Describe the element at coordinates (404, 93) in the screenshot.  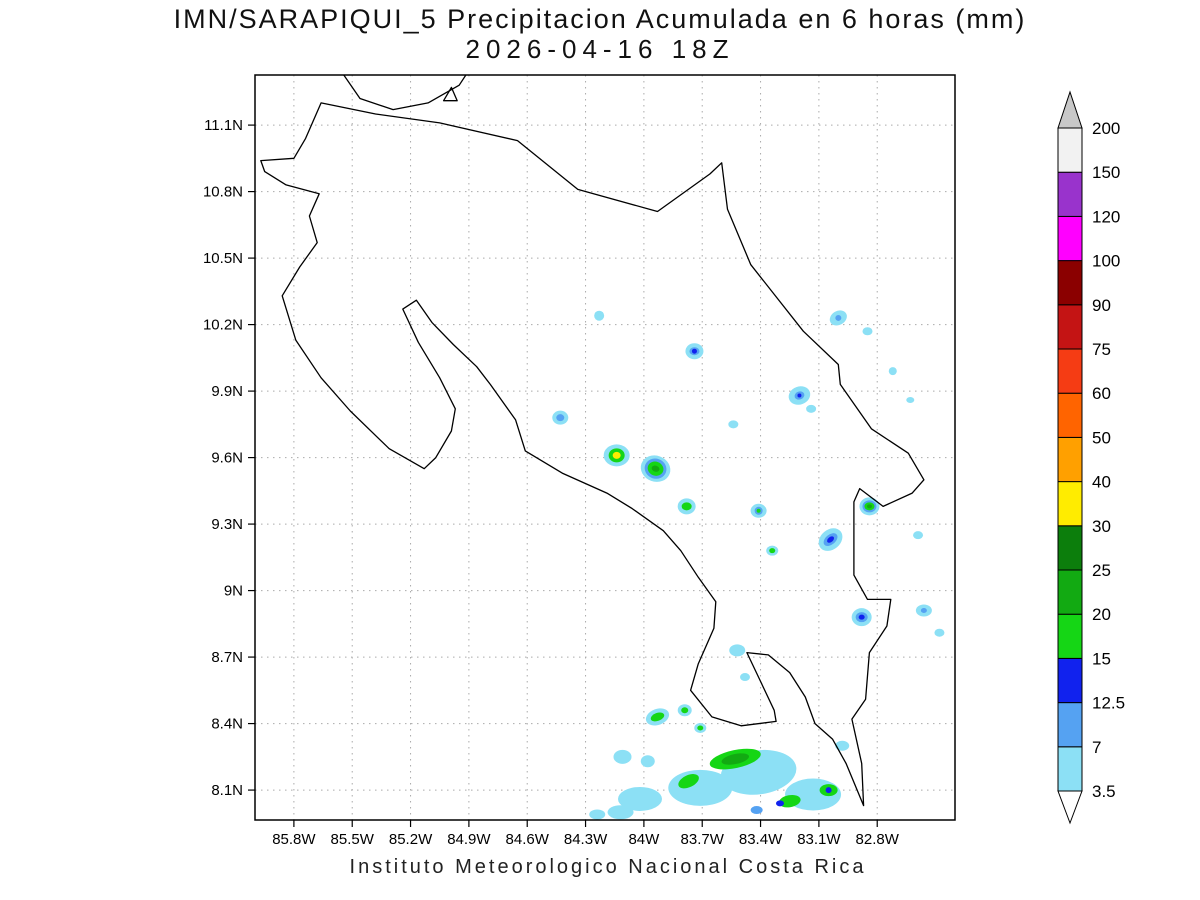
I see `lake-nicaragua-shore` at that location.